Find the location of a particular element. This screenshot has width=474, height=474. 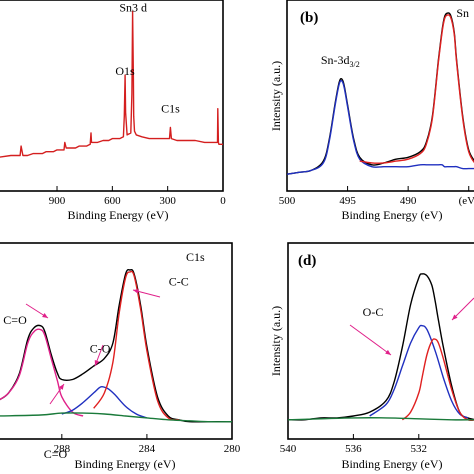

panel-c-xlabel: Binding Energy (eV) is located at coordinates (124, 464).